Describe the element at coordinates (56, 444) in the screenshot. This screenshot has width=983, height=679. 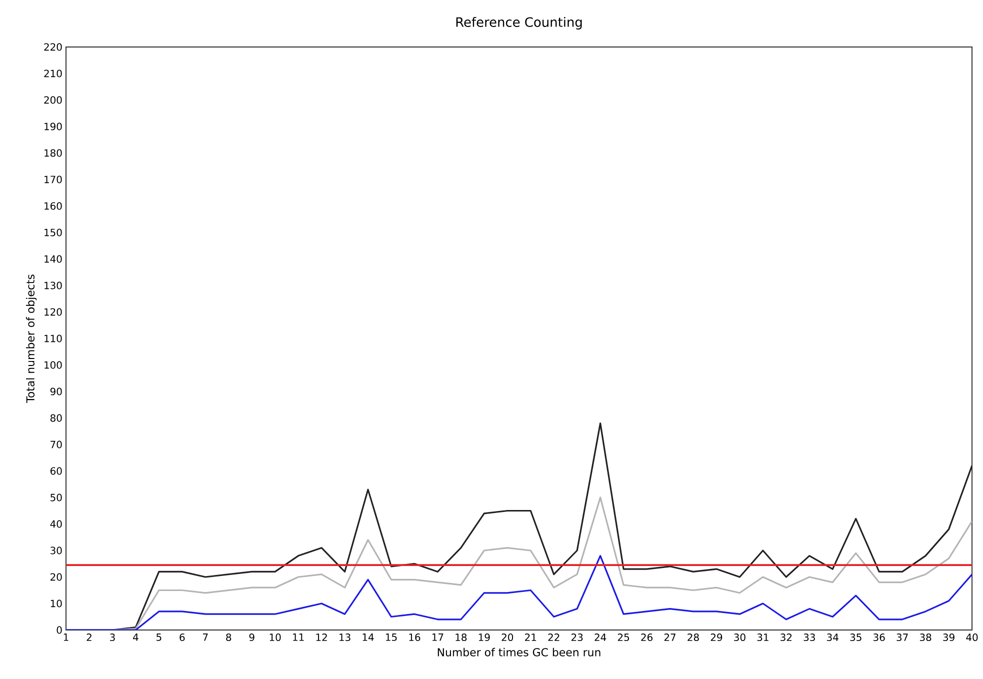
I see `y-tick-label: 70` at that location.